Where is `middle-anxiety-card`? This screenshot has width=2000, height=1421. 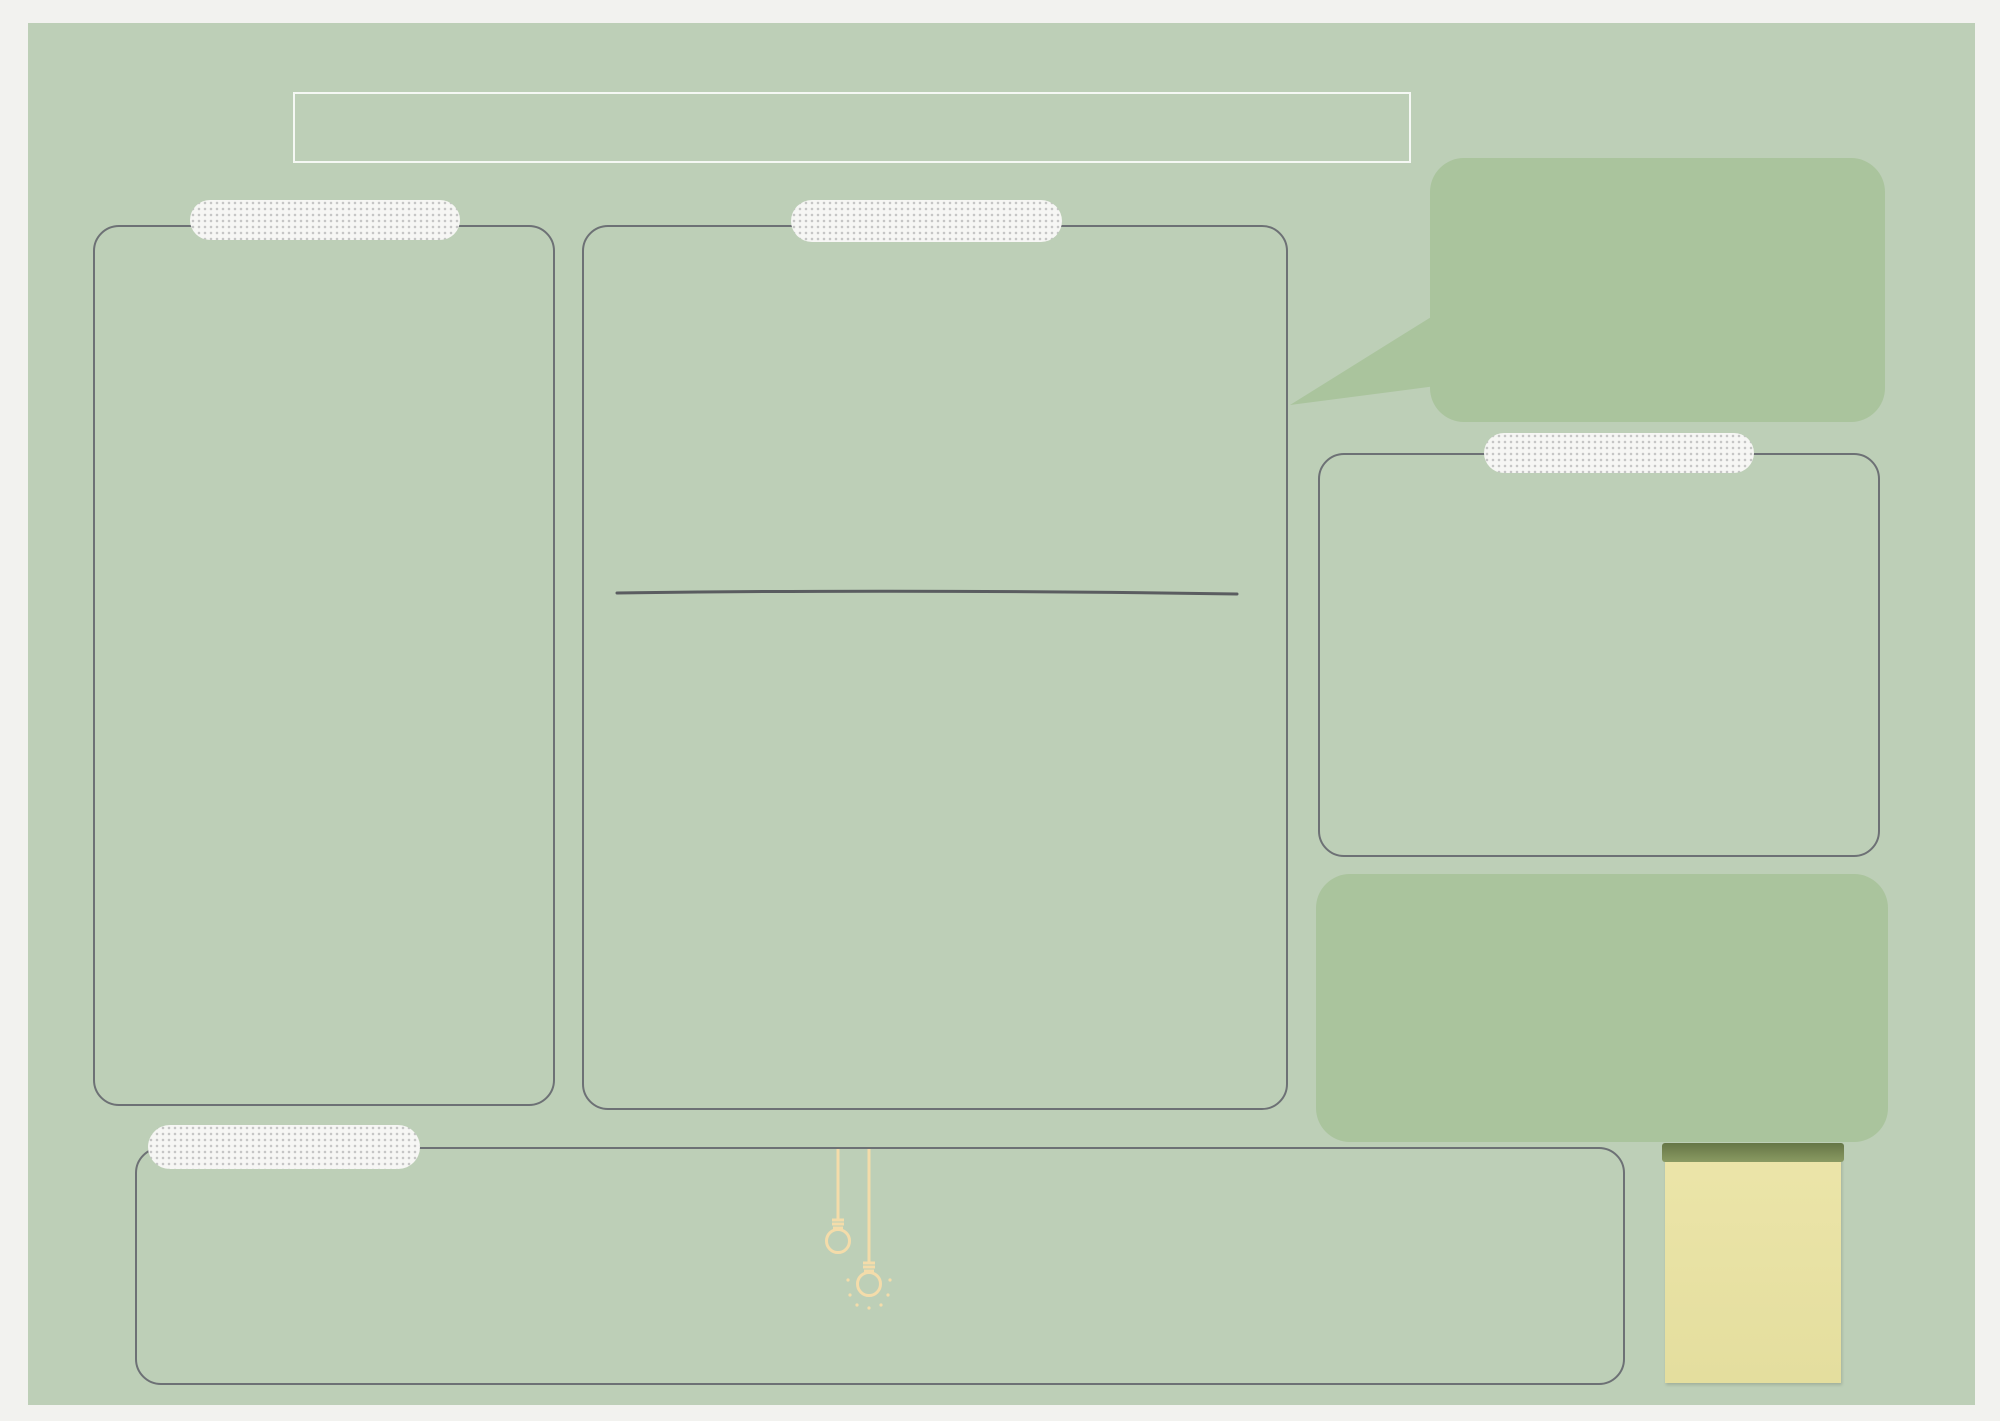 middle-anxiety-card is located at coordinates (324, 665).